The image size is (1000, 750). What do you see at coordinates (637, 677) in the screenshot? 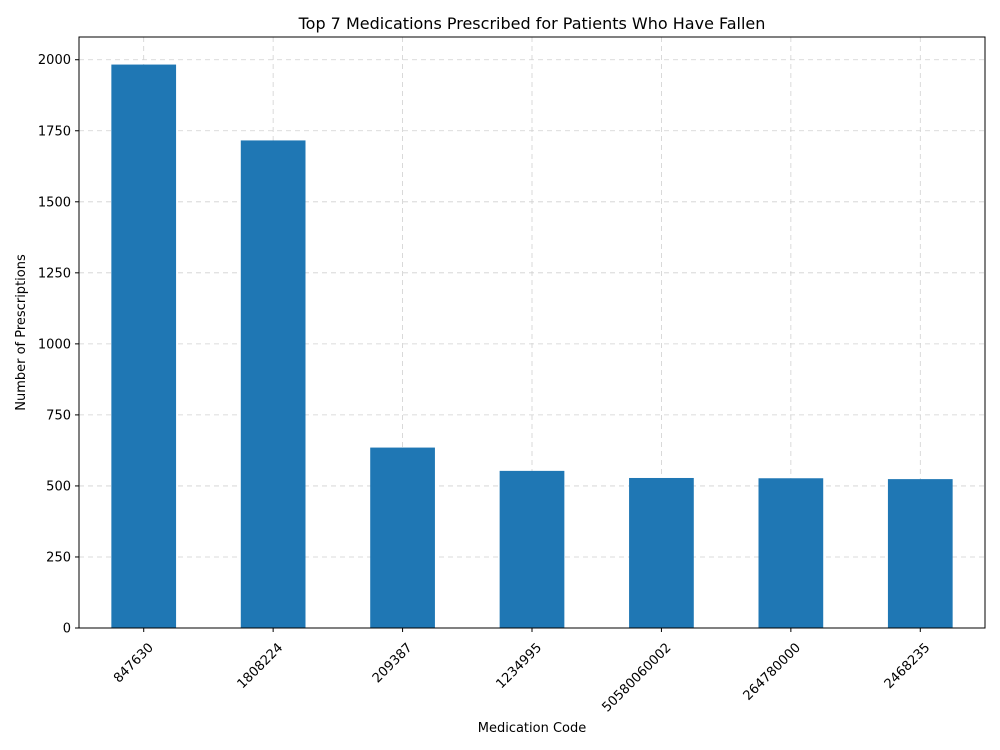
I see `x-tick-label: 50580060002` at bounding box center [637, 677].